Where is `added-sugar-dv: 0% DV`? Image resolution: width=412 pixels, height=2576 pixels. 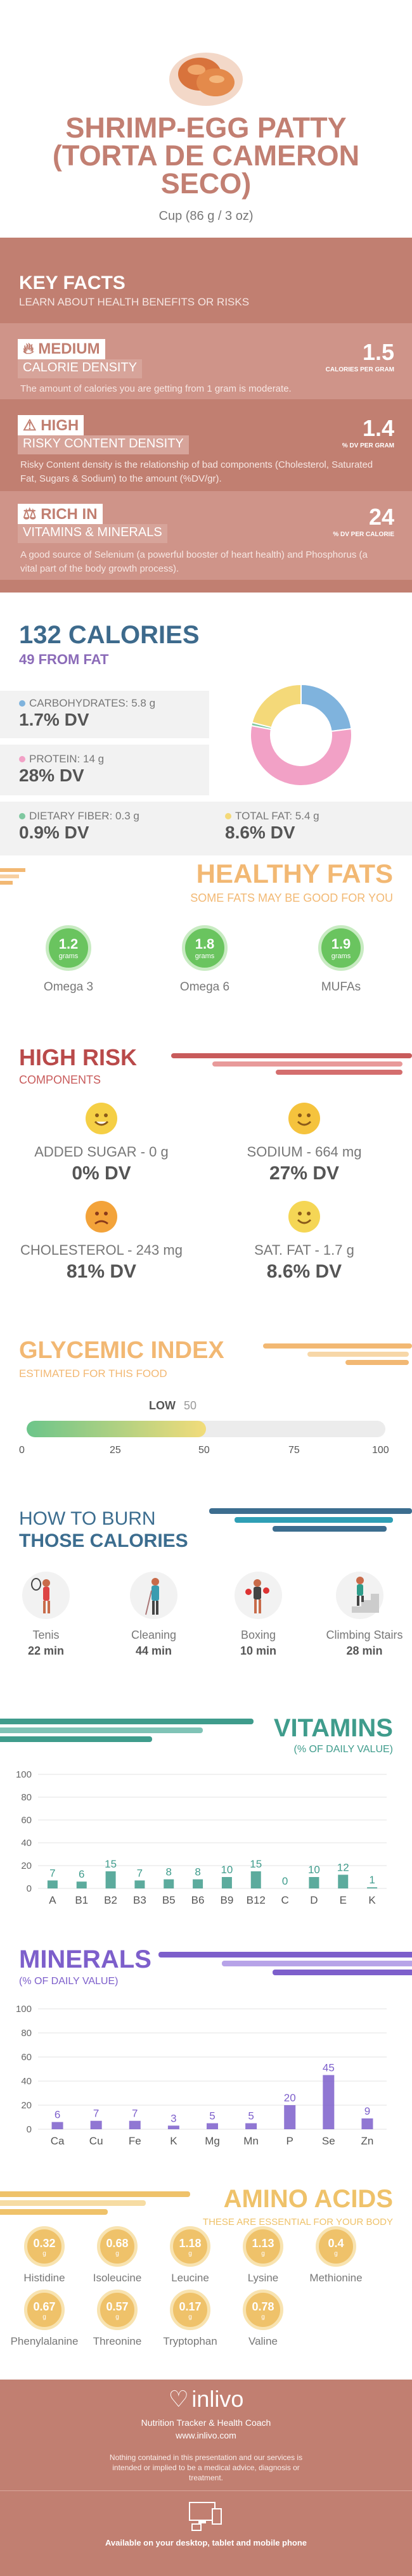 added-sugar-dv: 0% DV is located at coordinates (101, 1173).